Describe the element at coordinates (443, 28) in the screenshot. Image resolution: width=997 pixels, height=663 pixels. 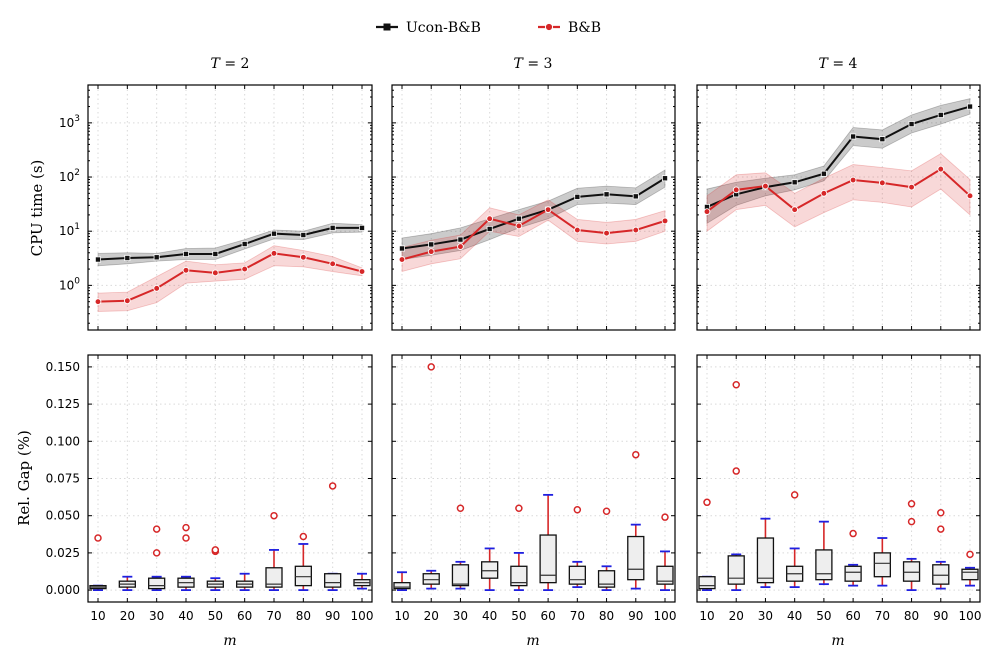
I see `legend-ucon-label: Ucon-B&B` at that location.